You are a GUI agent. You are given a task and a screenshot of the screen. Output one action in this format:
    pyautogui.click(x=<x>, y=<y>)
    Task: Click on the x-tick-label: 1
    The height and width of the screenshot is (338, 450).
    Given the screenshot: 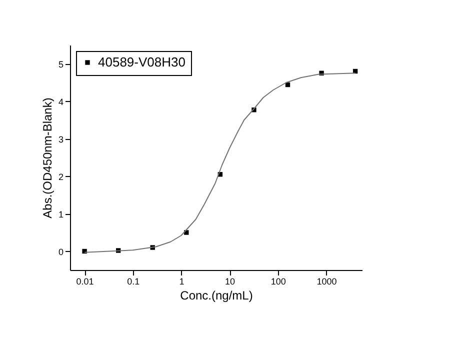 What is the action you would take?
    pyautogui.click(x=181, y=281)
    